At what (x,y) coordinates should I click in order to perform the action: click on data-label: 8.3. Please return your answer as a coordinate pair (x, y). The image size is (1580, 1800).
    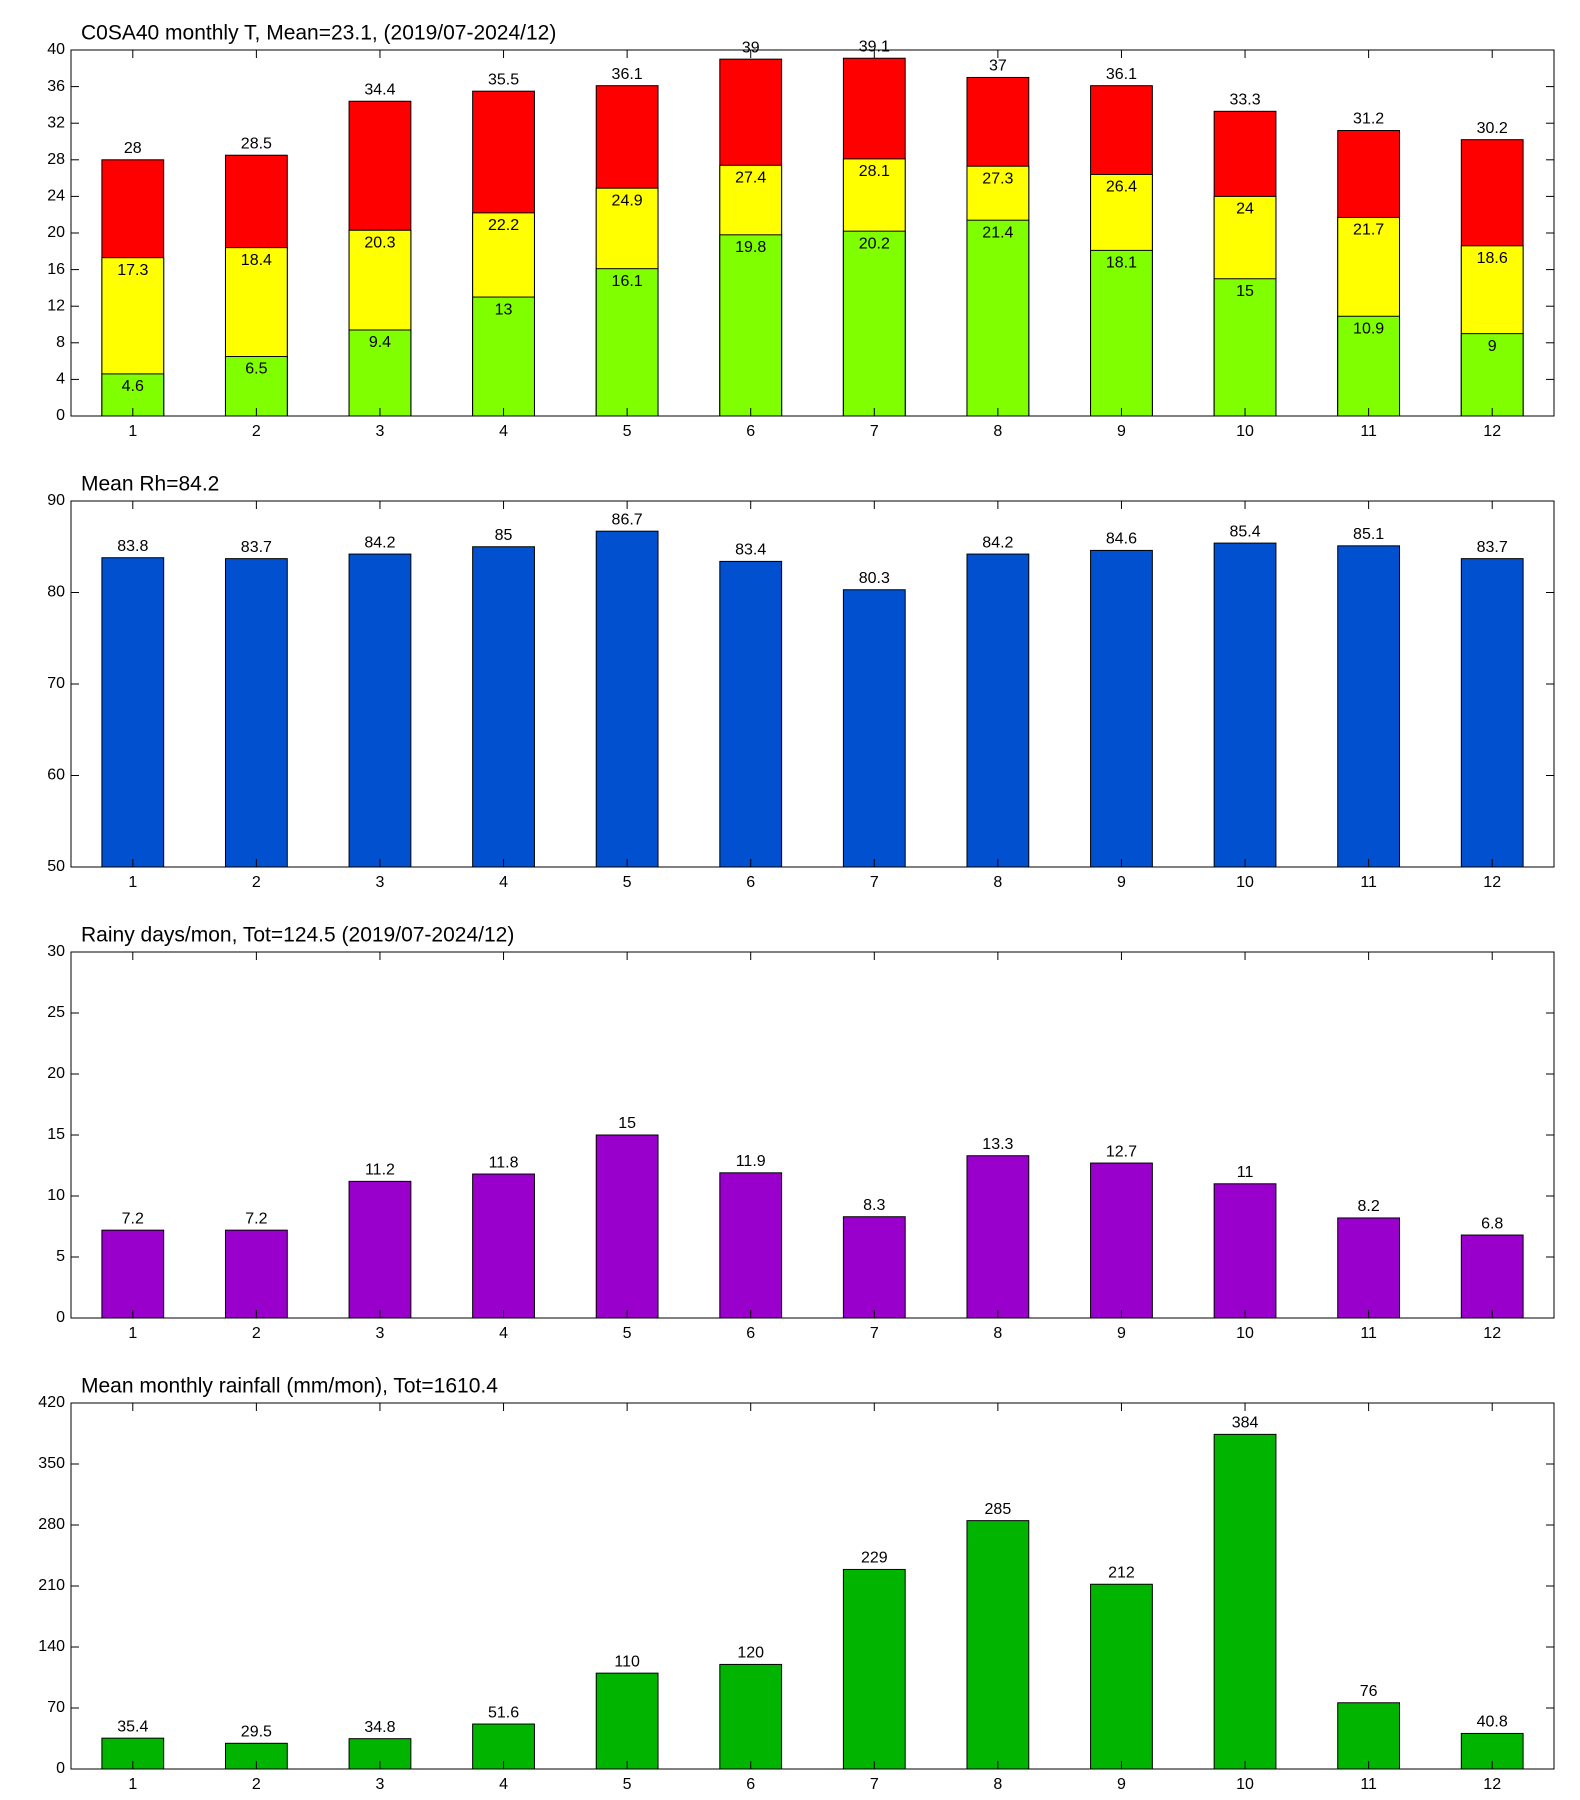
    Looking at the image, I should click on (874, 1205).